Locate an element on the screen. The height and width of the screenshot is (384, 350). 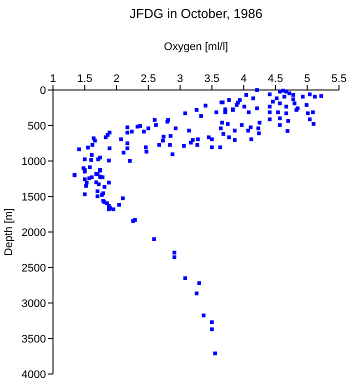
x-tick-label: 1.5 is located at coordinates (84, 79).